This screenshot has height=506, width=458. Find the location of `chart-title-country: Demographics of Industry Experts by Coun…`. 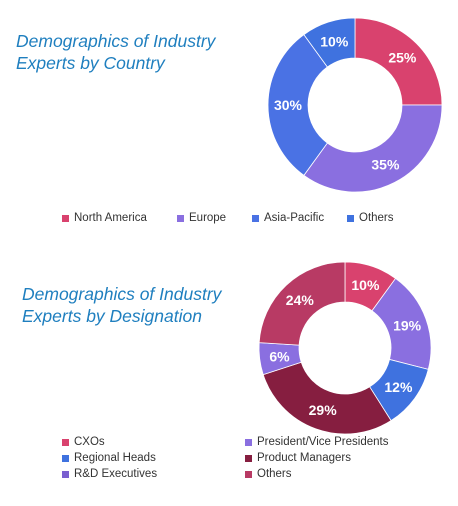

chart-title-country: Demographics of Industry Experts by Coun… is located at coordinates (116, 52).